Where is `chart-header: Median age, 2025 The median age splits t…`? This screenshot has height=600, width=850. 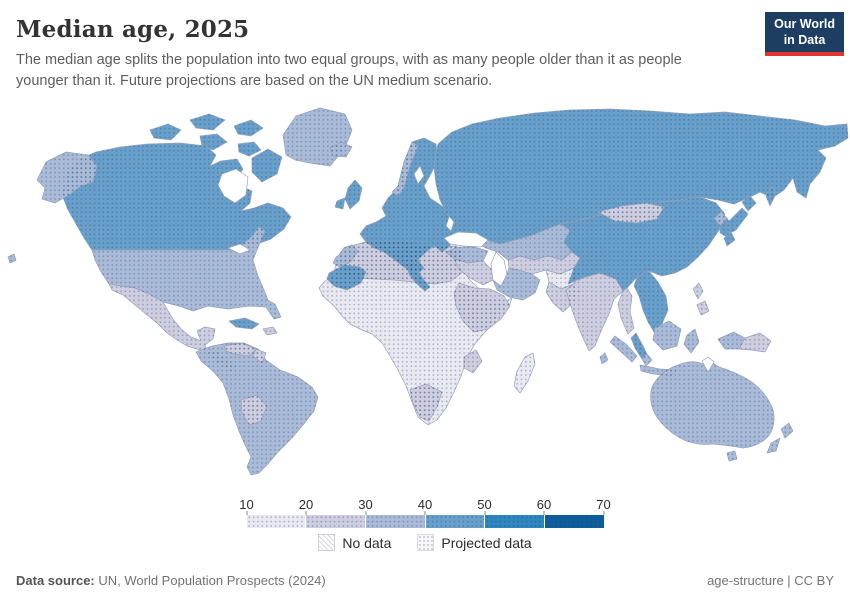
chart-header: Median age, 2025 The median age splits t… is located at coordinates (378, 54).